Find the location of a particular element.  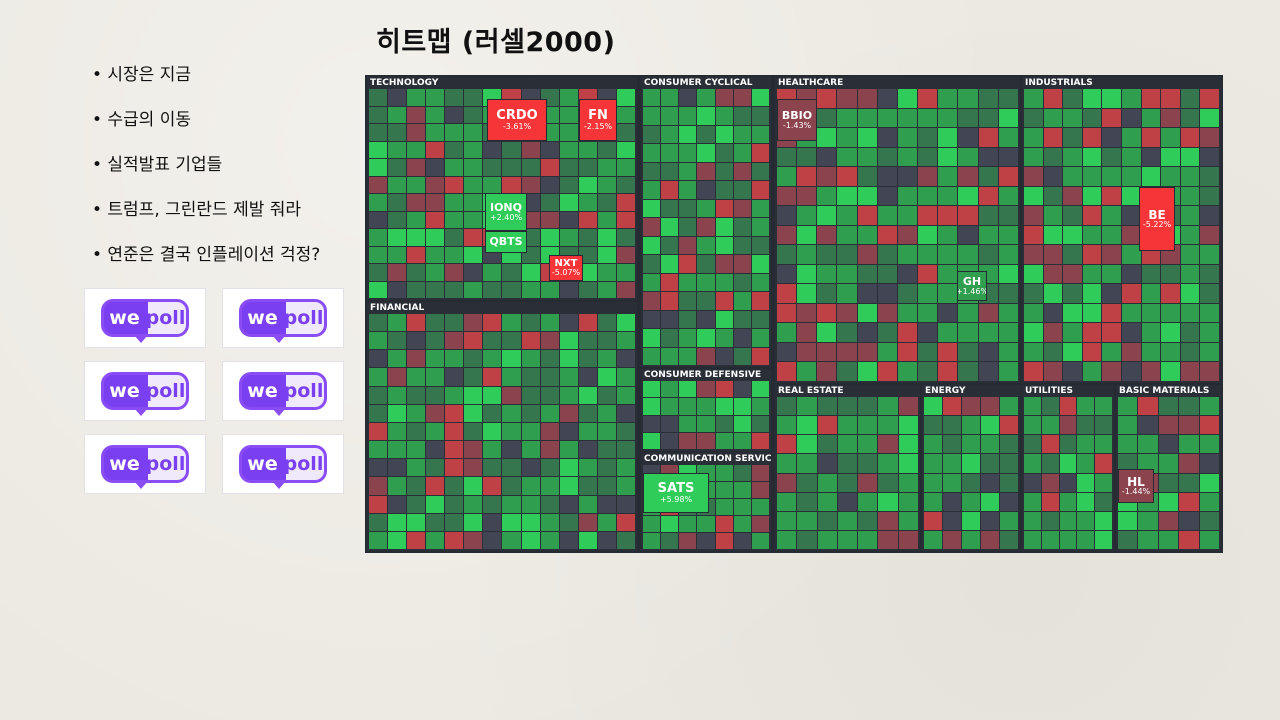

sector-financial: FINANCIAL is located at coordinates (502, 426).